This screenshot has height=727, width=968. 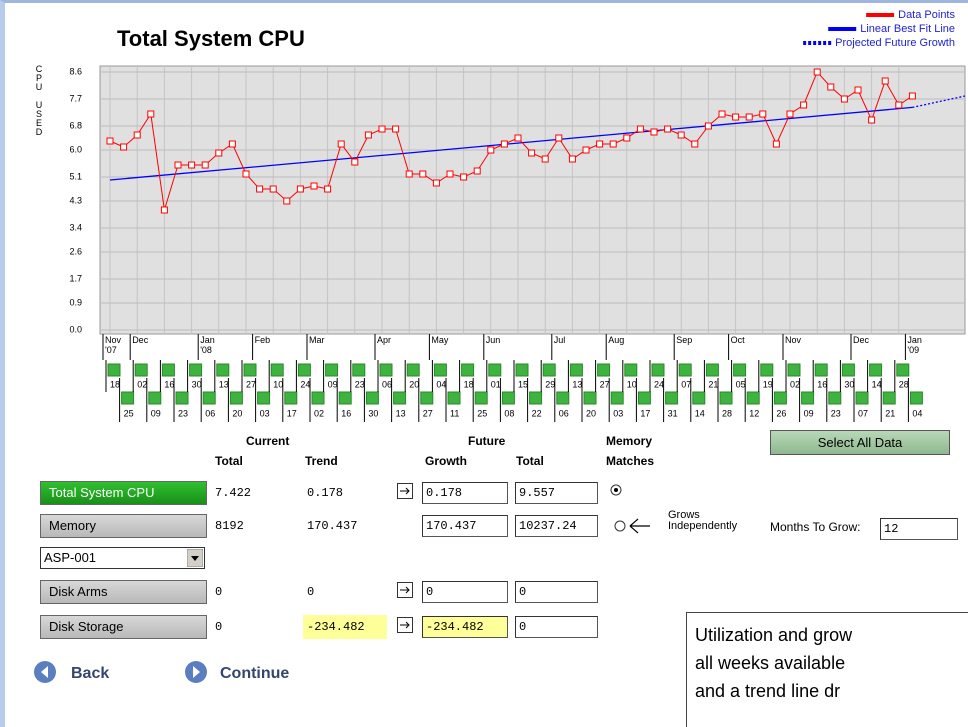 I want to click on row-button: Disk Arms, so click(x=123, y=592).